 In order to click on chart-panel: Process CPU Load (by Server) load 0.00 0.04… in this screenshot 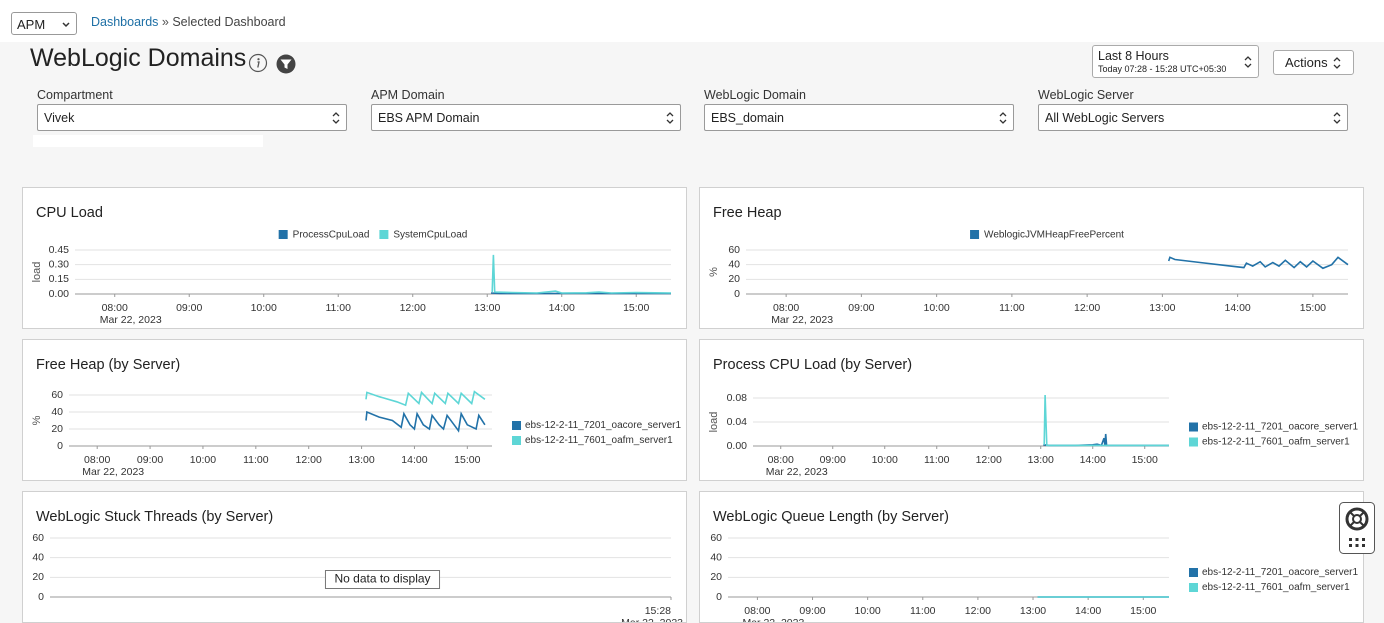, I will do `click(1031, 410)`.